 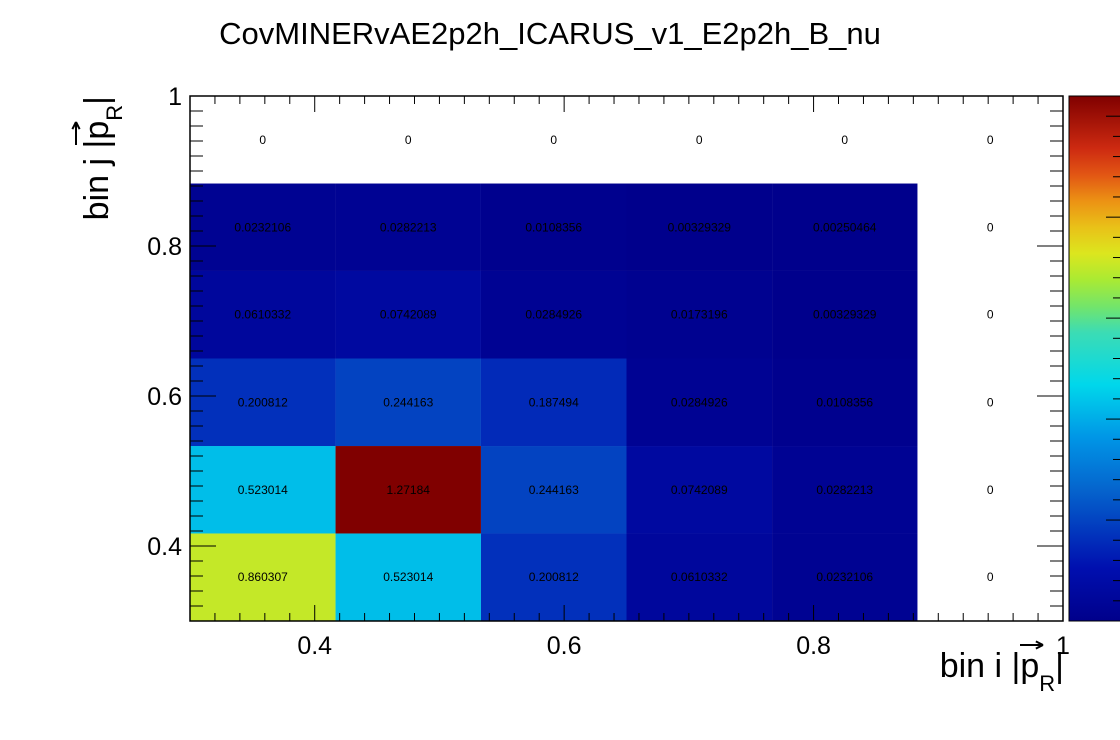 I want to click on chart-title: CovMINERvAE2p2h_ICARUS_v1_E2p2h_B_nu, so click(x=550, y=33).